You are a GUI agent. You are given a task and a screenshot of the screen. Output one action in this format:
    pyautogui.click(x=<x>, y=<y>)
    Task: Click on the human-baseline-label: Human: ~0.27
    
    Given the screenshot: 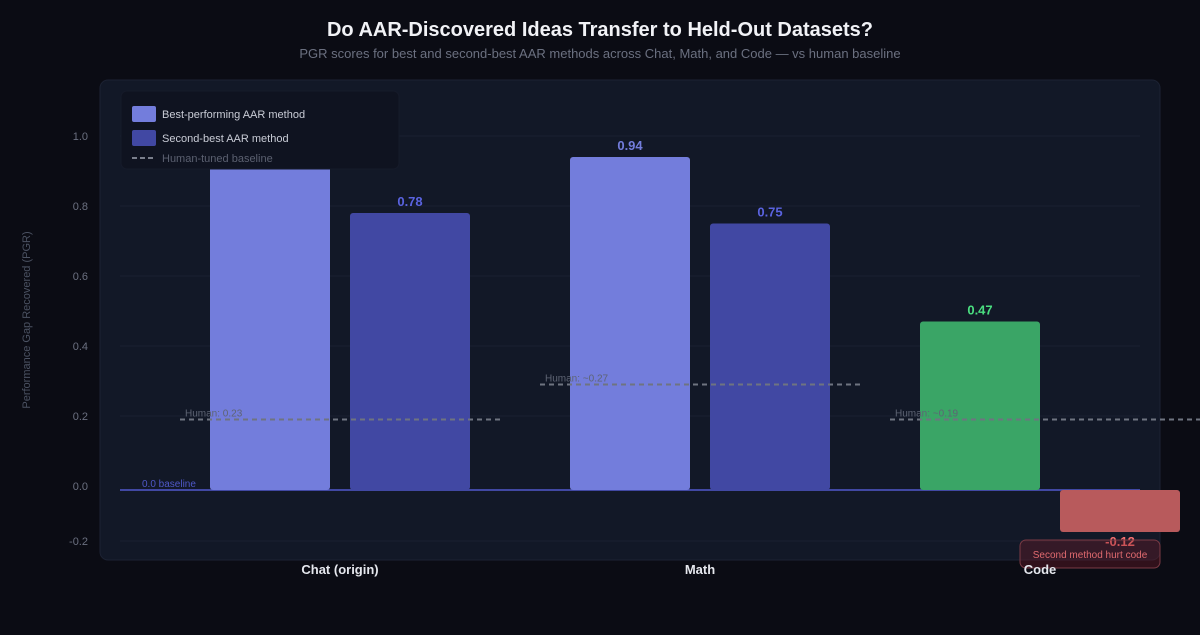 What is the action you would take?
    pyautogui.click(x=577, y=379)
    